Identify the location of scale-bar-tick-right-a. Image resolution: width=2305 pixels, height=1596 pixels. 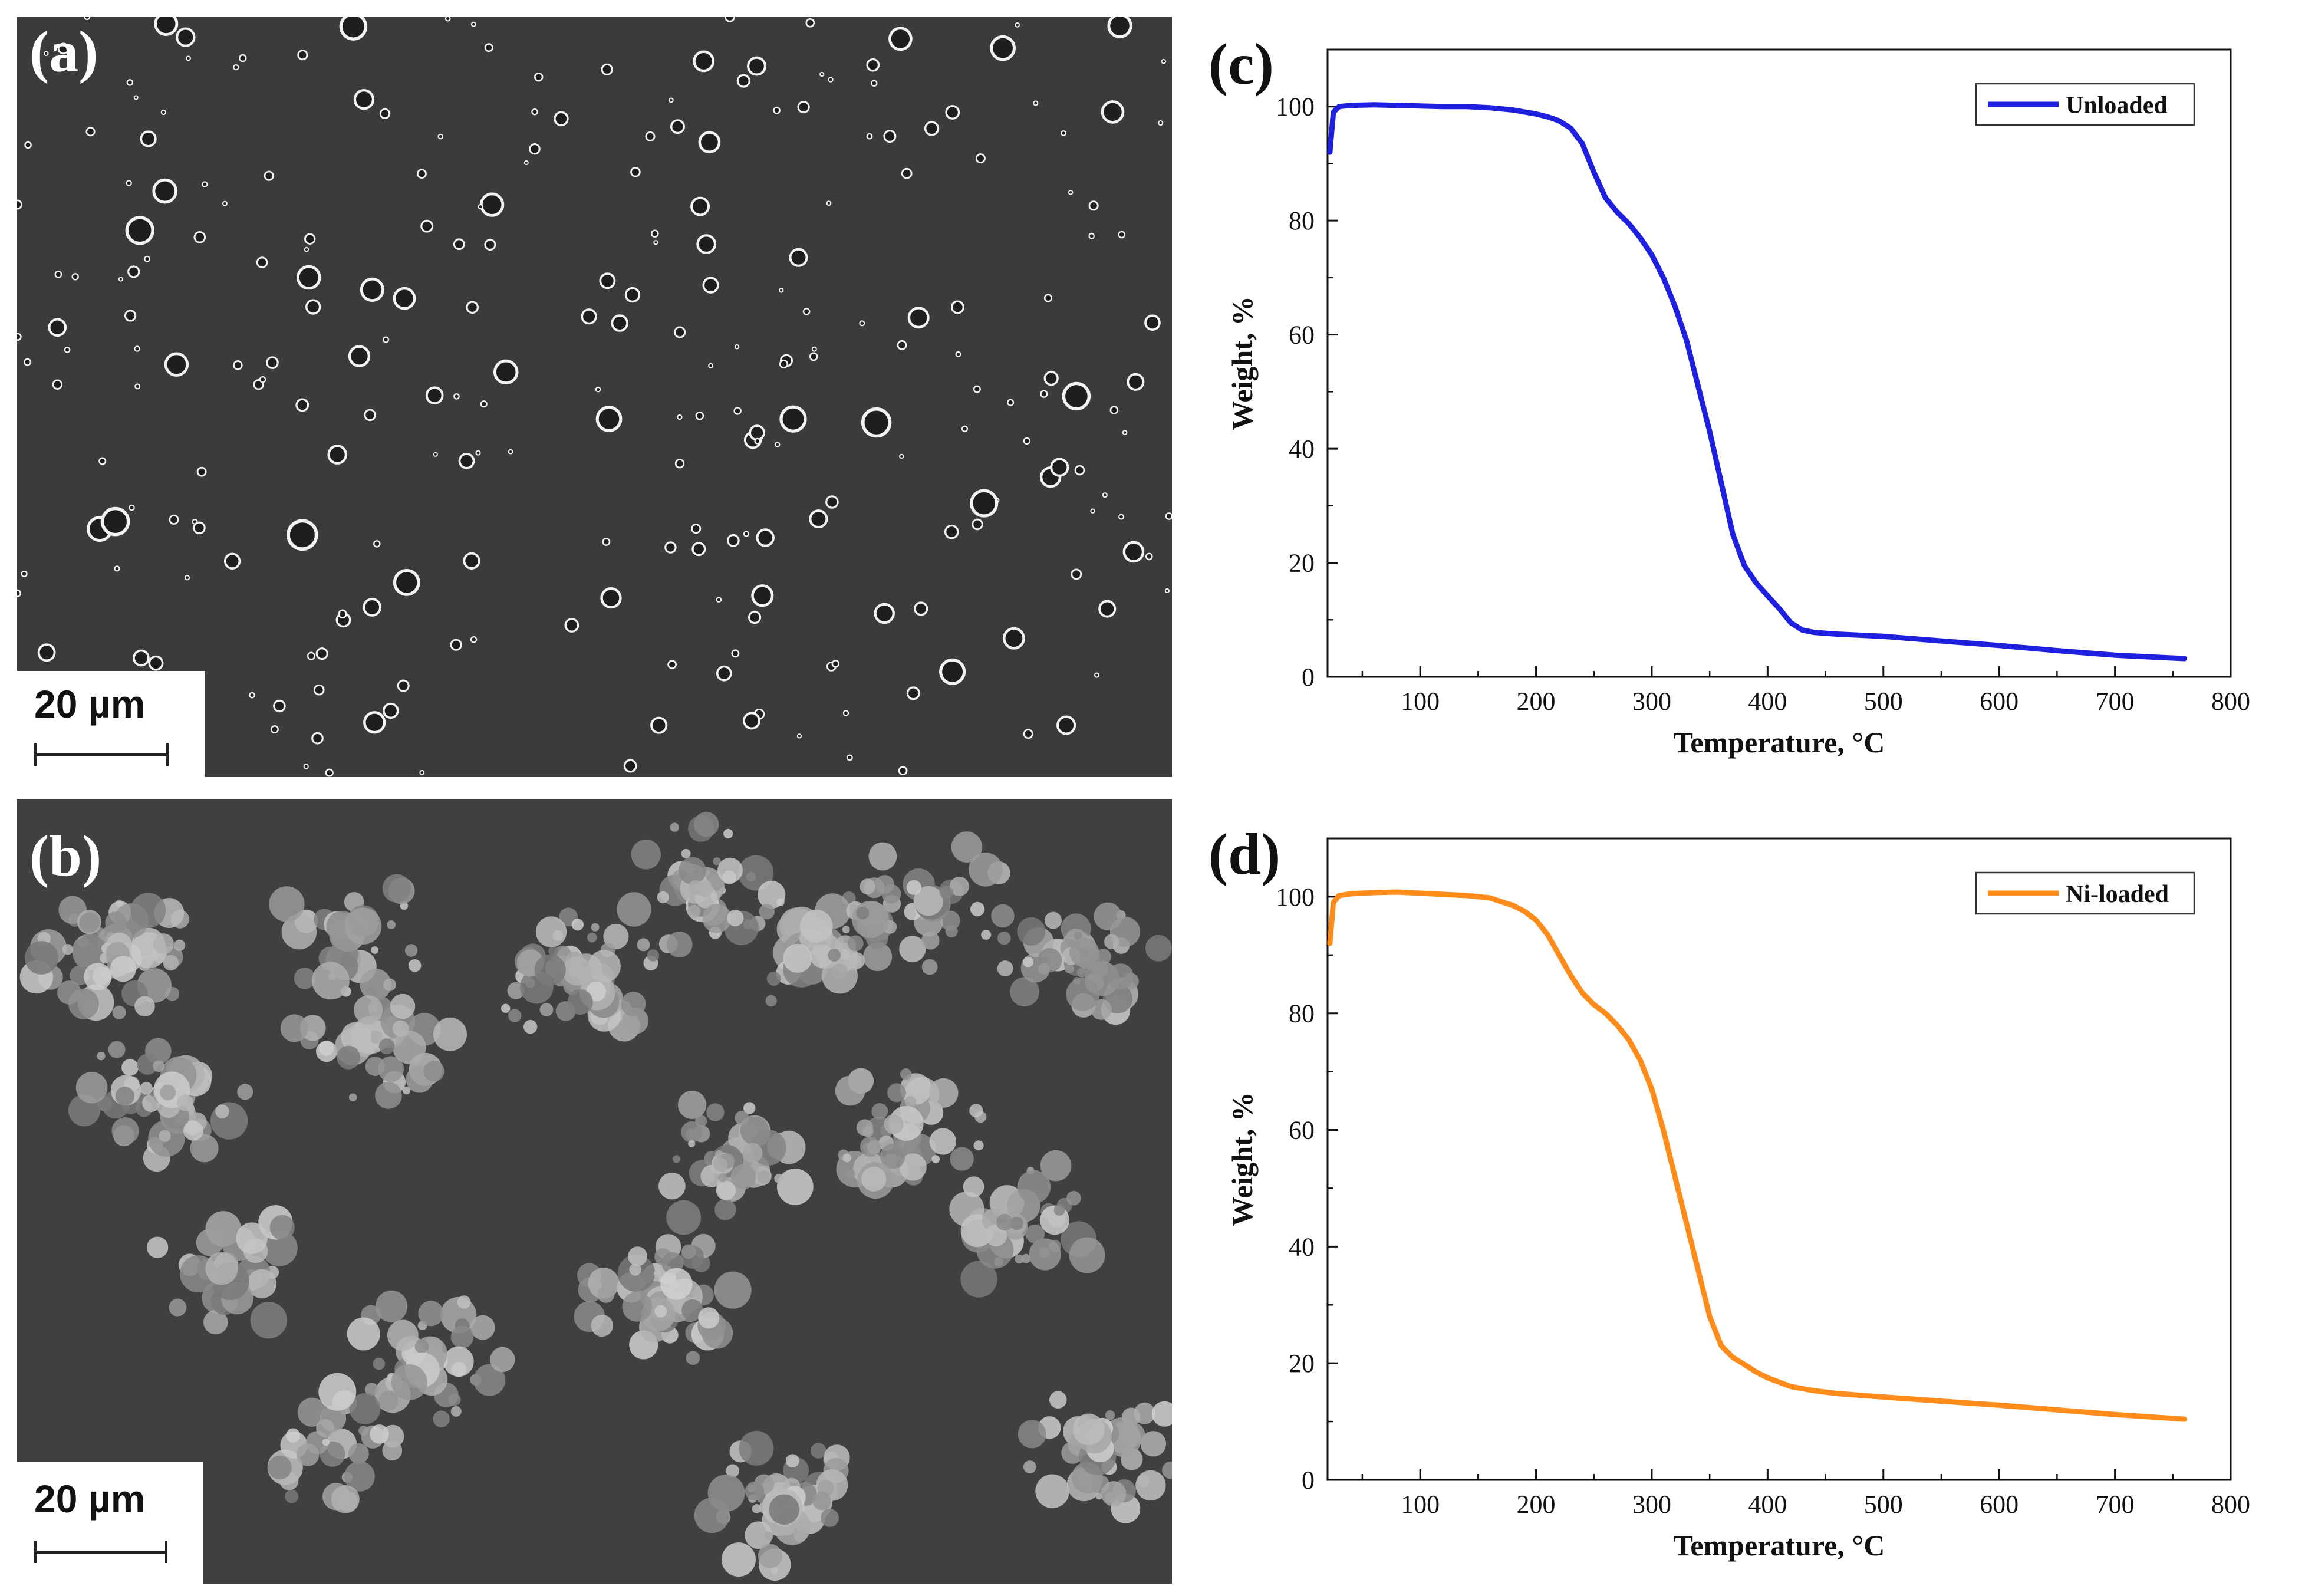
(167, 754).